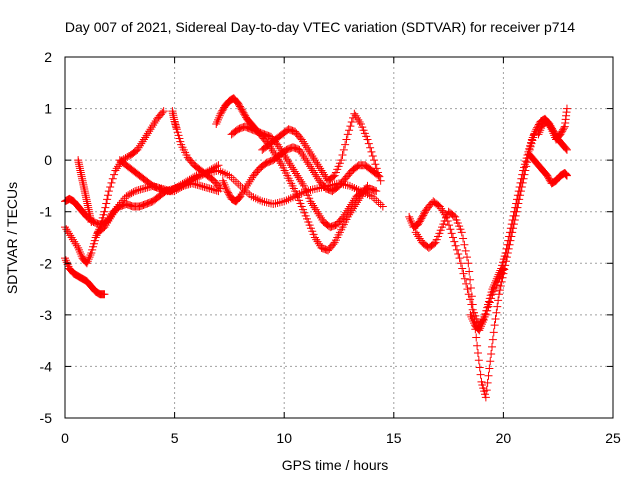 The image size is (640, 480). What do you see at coordinates (85, 276) in the screenshot?
I see `series-arc-b` at bounding box center [85, 276].